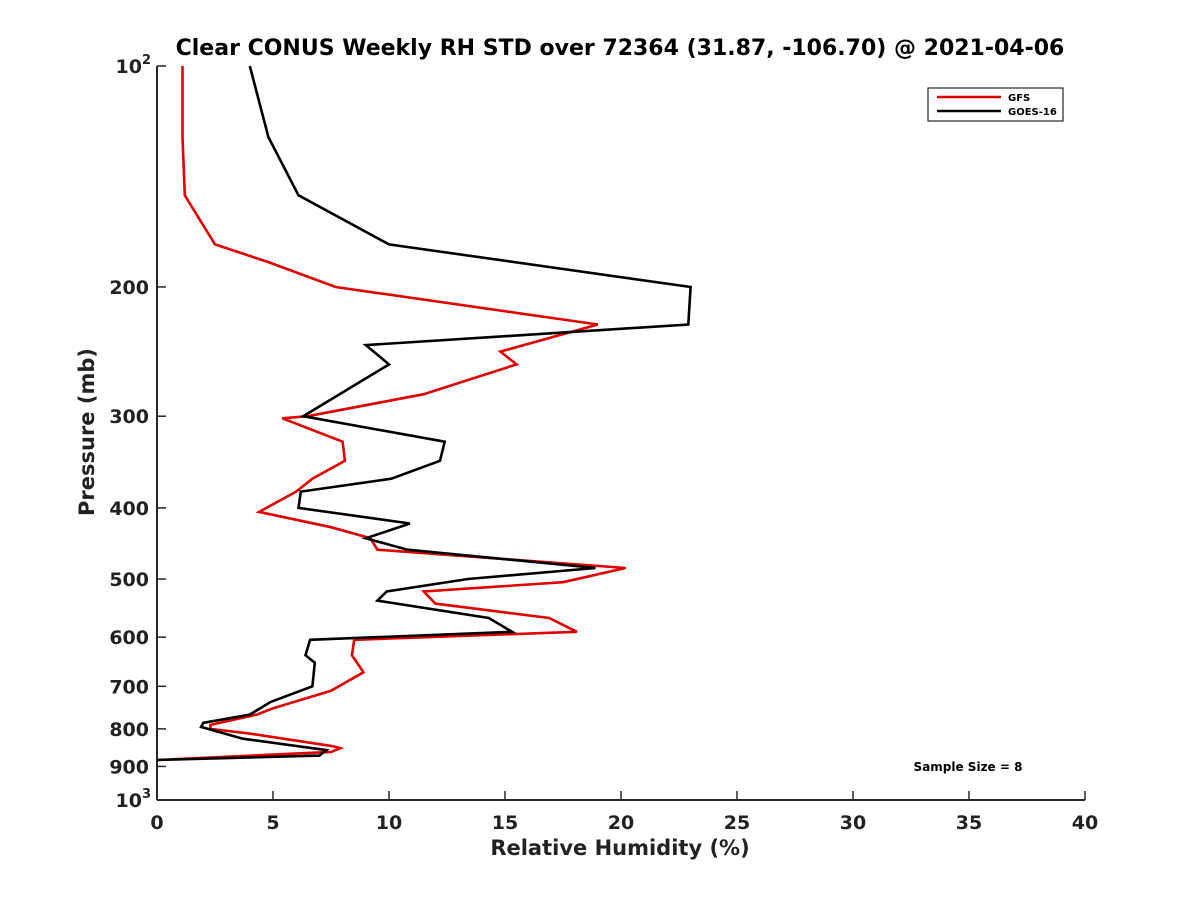  I want to click on y-axis-label: Pressure (mb), so click(87, 432).